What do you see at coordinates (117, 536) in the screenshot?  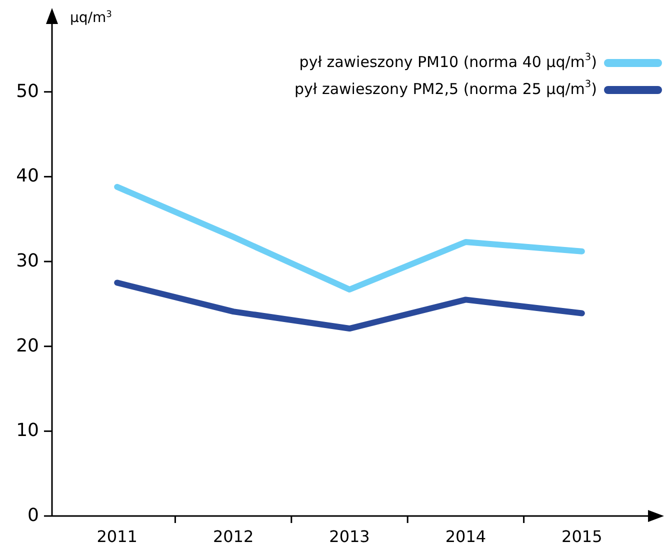 I see `x-tick-label: 2011` at bounding box center [117, 536].